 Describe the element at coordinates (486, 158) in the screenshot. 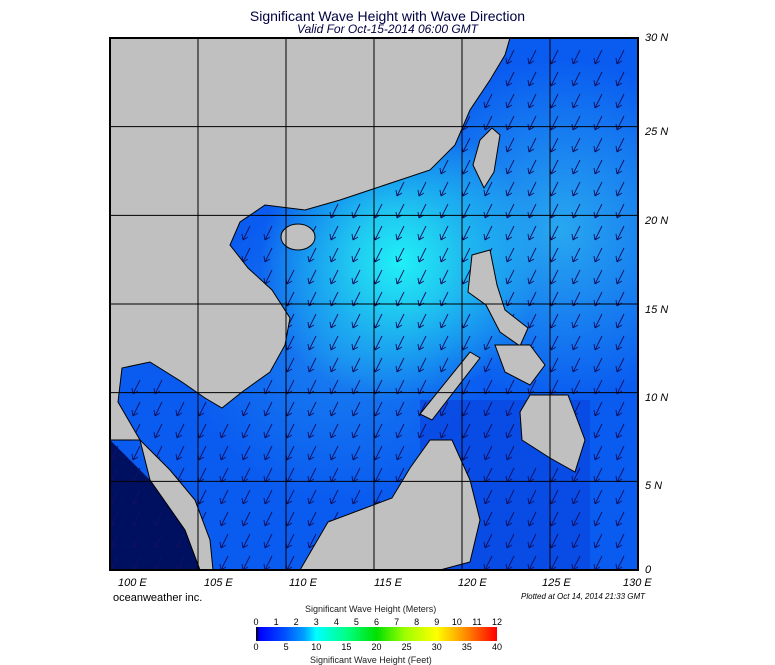

I see `land-taiwan` at that location.